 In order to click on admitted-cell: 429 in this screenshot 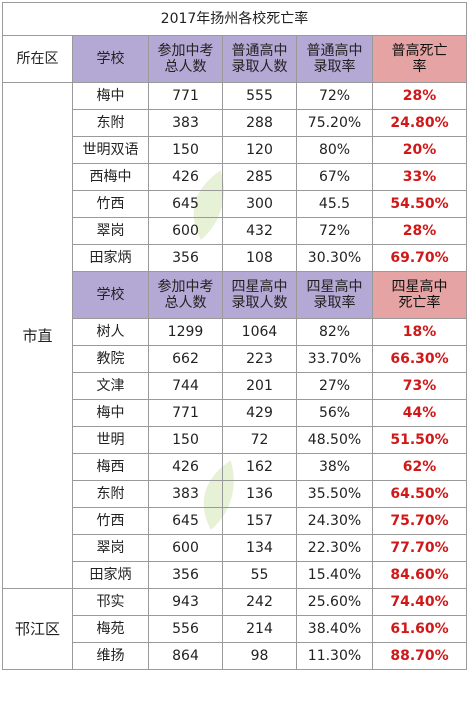, I will do `click(259, 413)`.